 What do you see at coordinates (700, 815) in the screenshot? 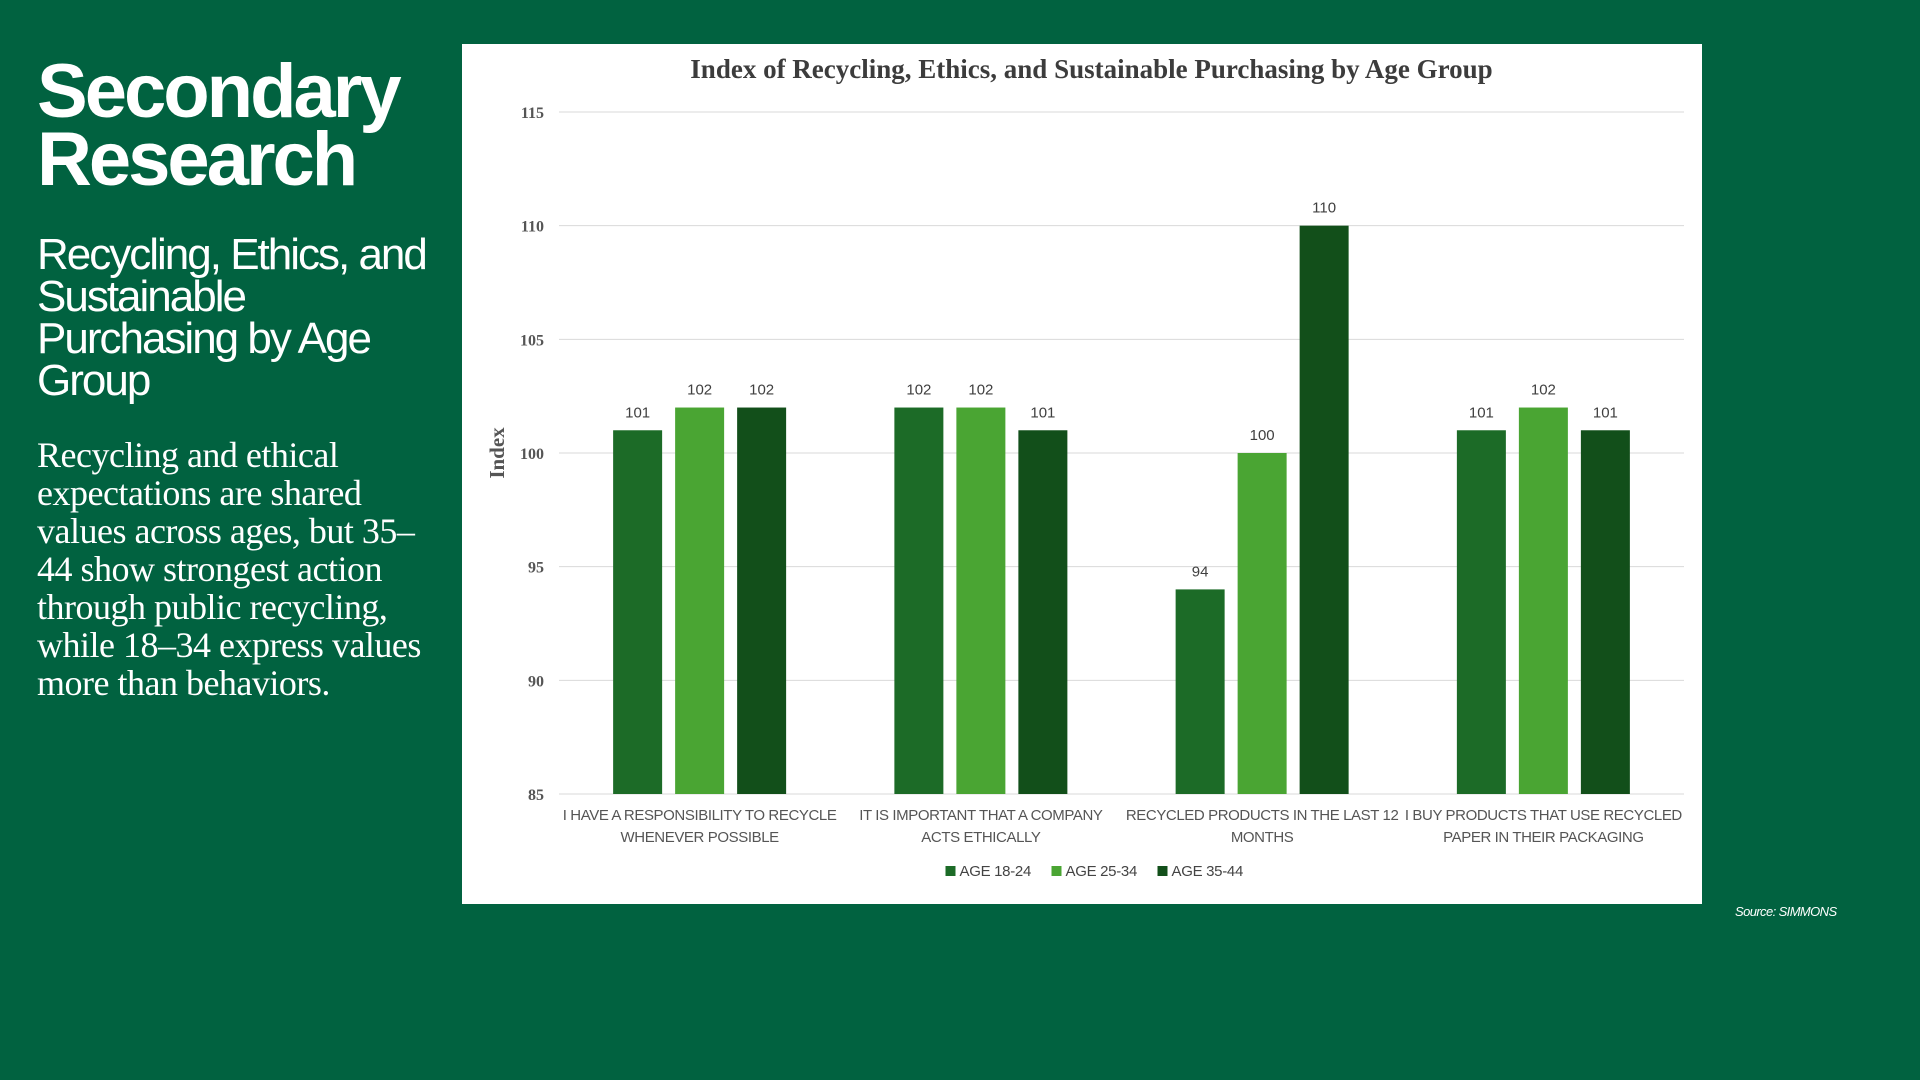
I see `x-tick-label: I HAVE A RESPONSIBILITY TO RECYCLE` at bounding box center [700, 815].